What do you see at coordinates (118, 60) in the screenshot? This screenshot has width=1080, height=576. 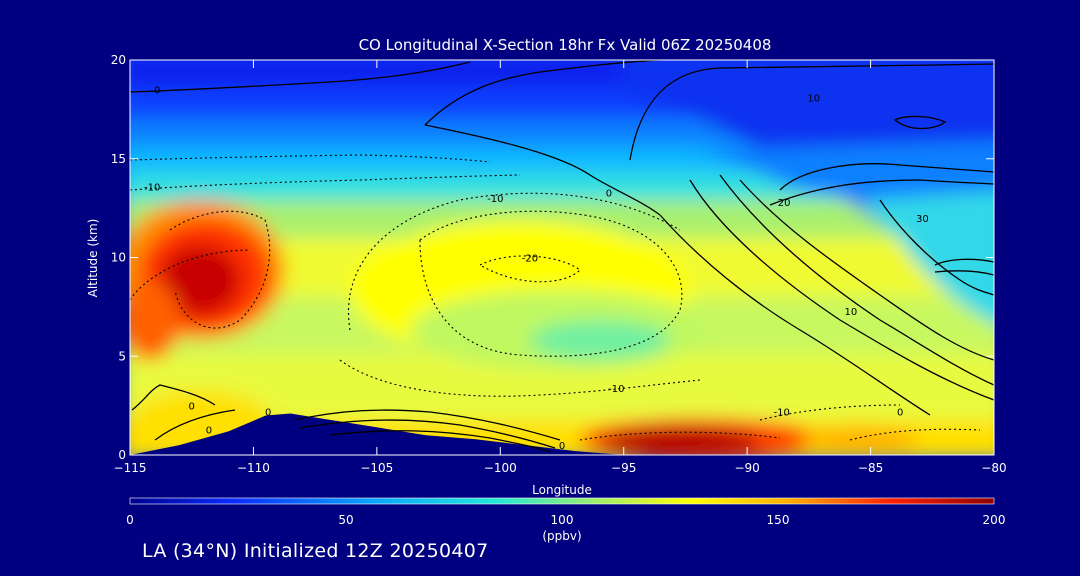 I see `y-tick-label: 20` at bounding box center [118, 60].